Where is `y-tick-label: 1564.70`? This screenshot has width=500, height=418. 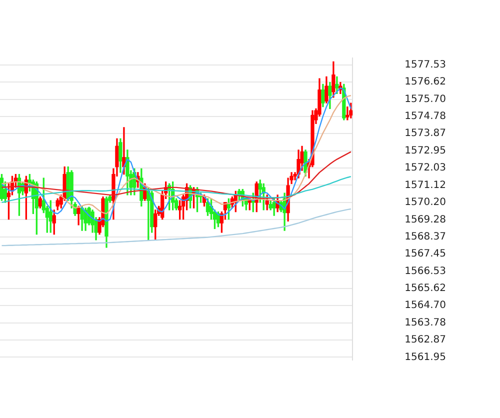 y-tick-label: 1564.70 is located at coordinates (425, 306).